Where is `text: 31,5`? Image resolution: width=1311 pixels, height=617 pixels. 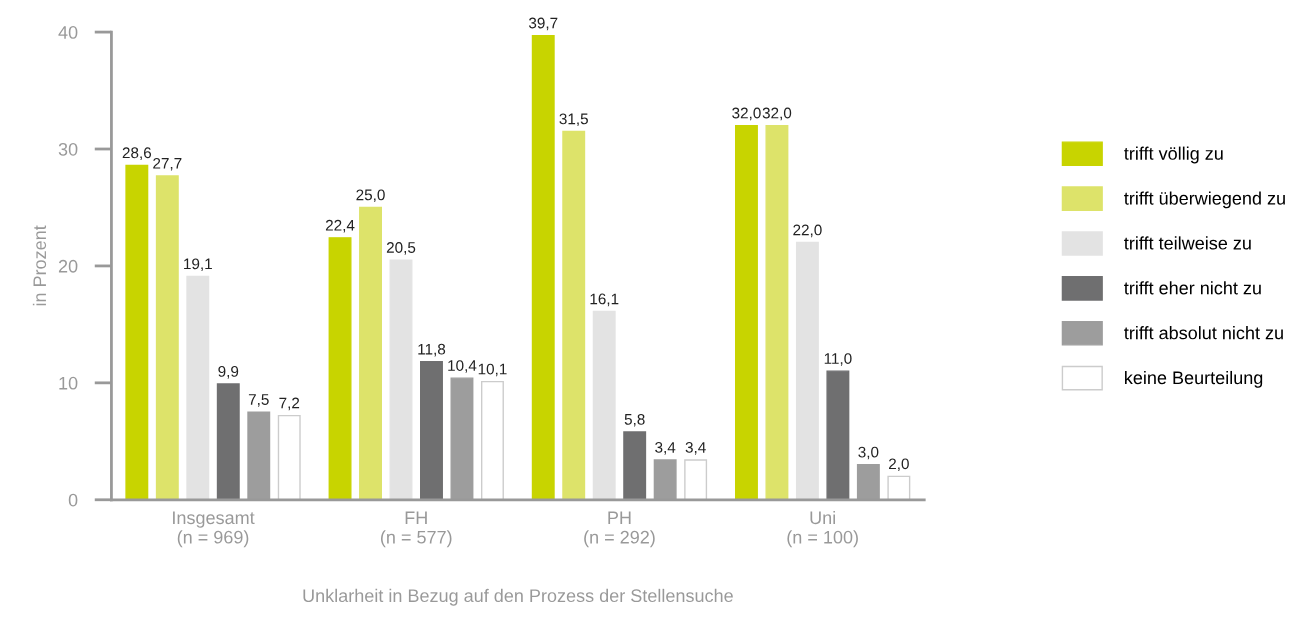 text: 31,5 is located at coordinates (573, 120).